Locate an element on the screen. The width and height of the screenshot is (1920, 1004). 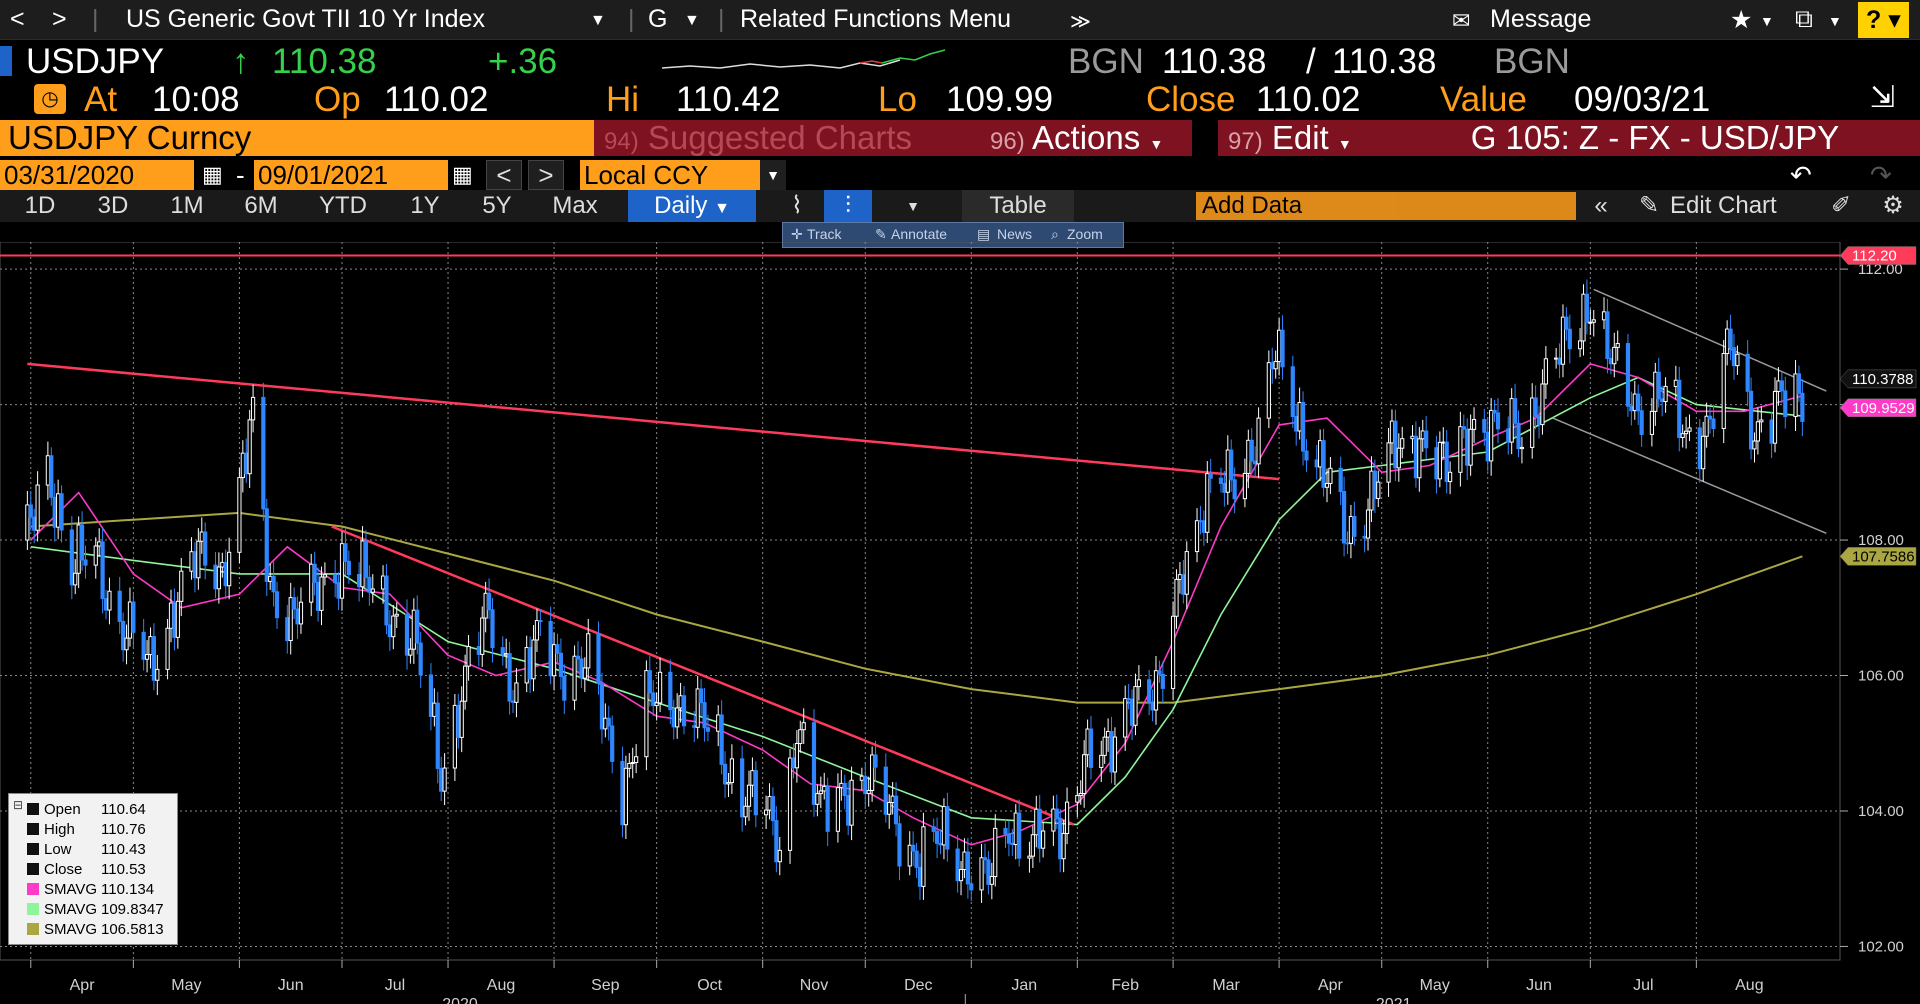
edit-button: 97) Edit ▼ is located at coordinates (1302, 138).